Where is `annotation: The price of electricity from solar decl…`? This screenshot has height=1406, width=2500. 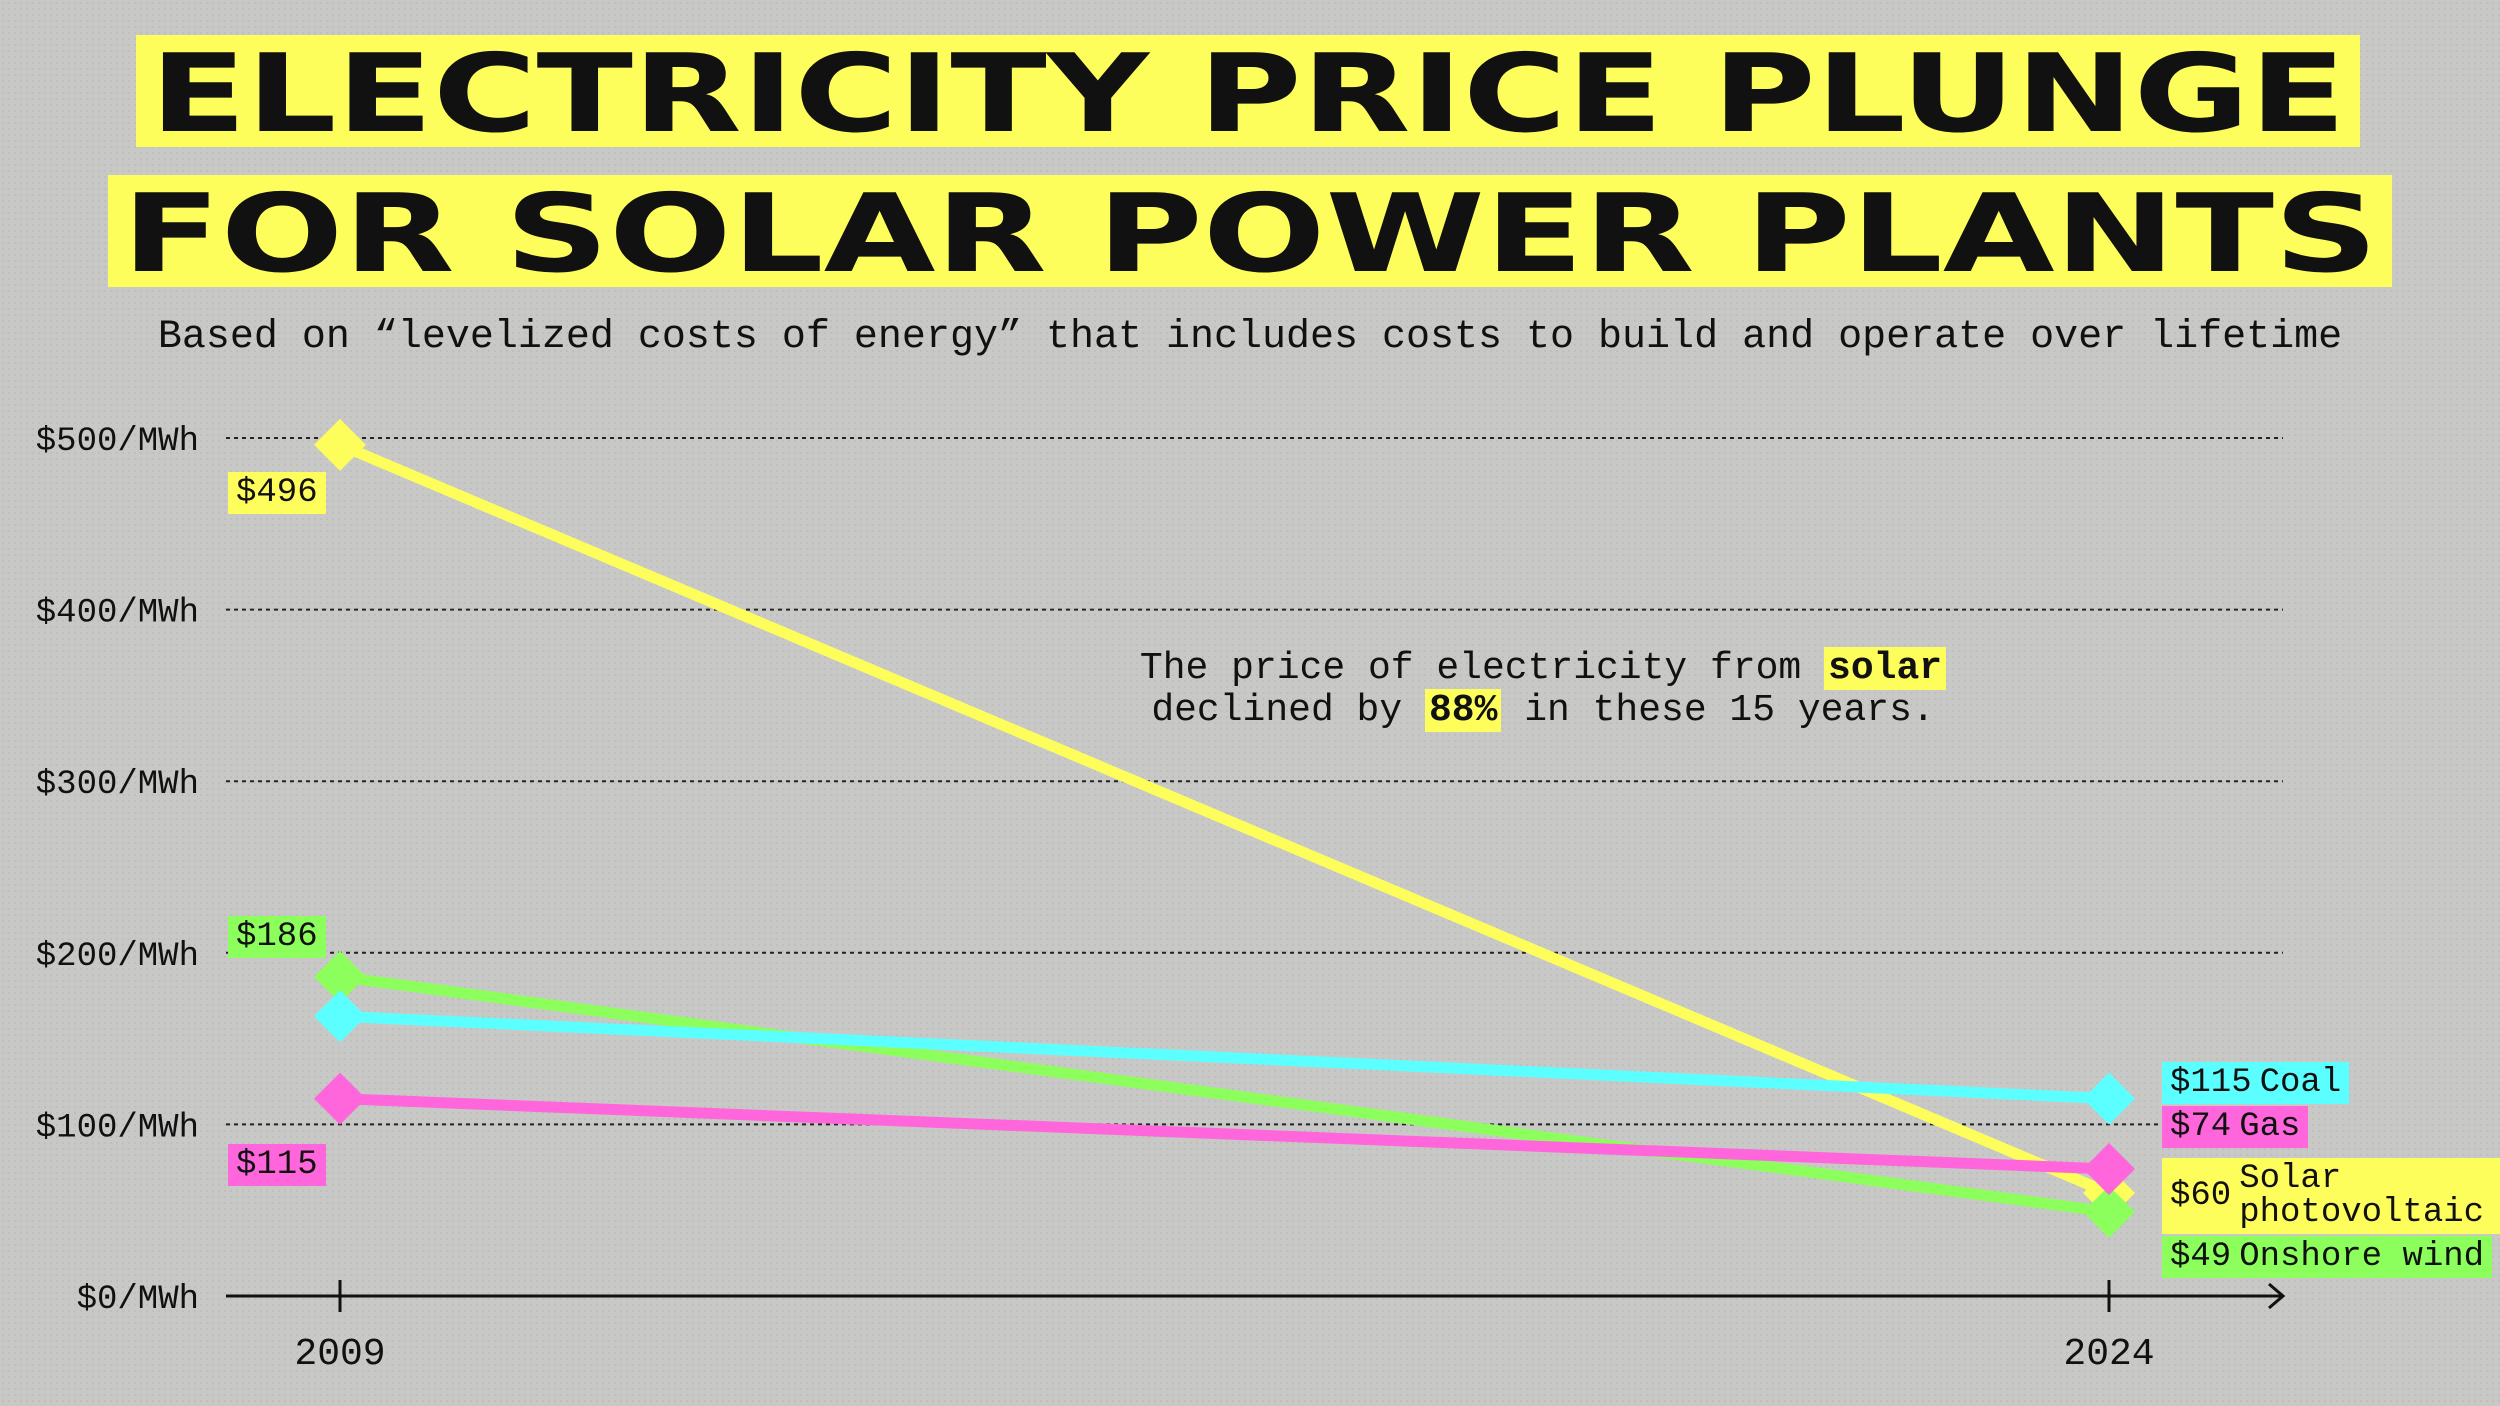
annotation: The price of electricity from solar decl… is located at coordinates (1543, 689).